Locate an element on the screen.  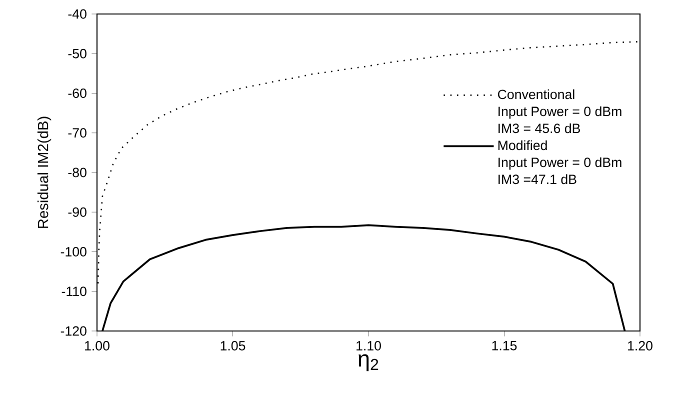
y-tick-label: -110 is located at coordinates (74, 291).